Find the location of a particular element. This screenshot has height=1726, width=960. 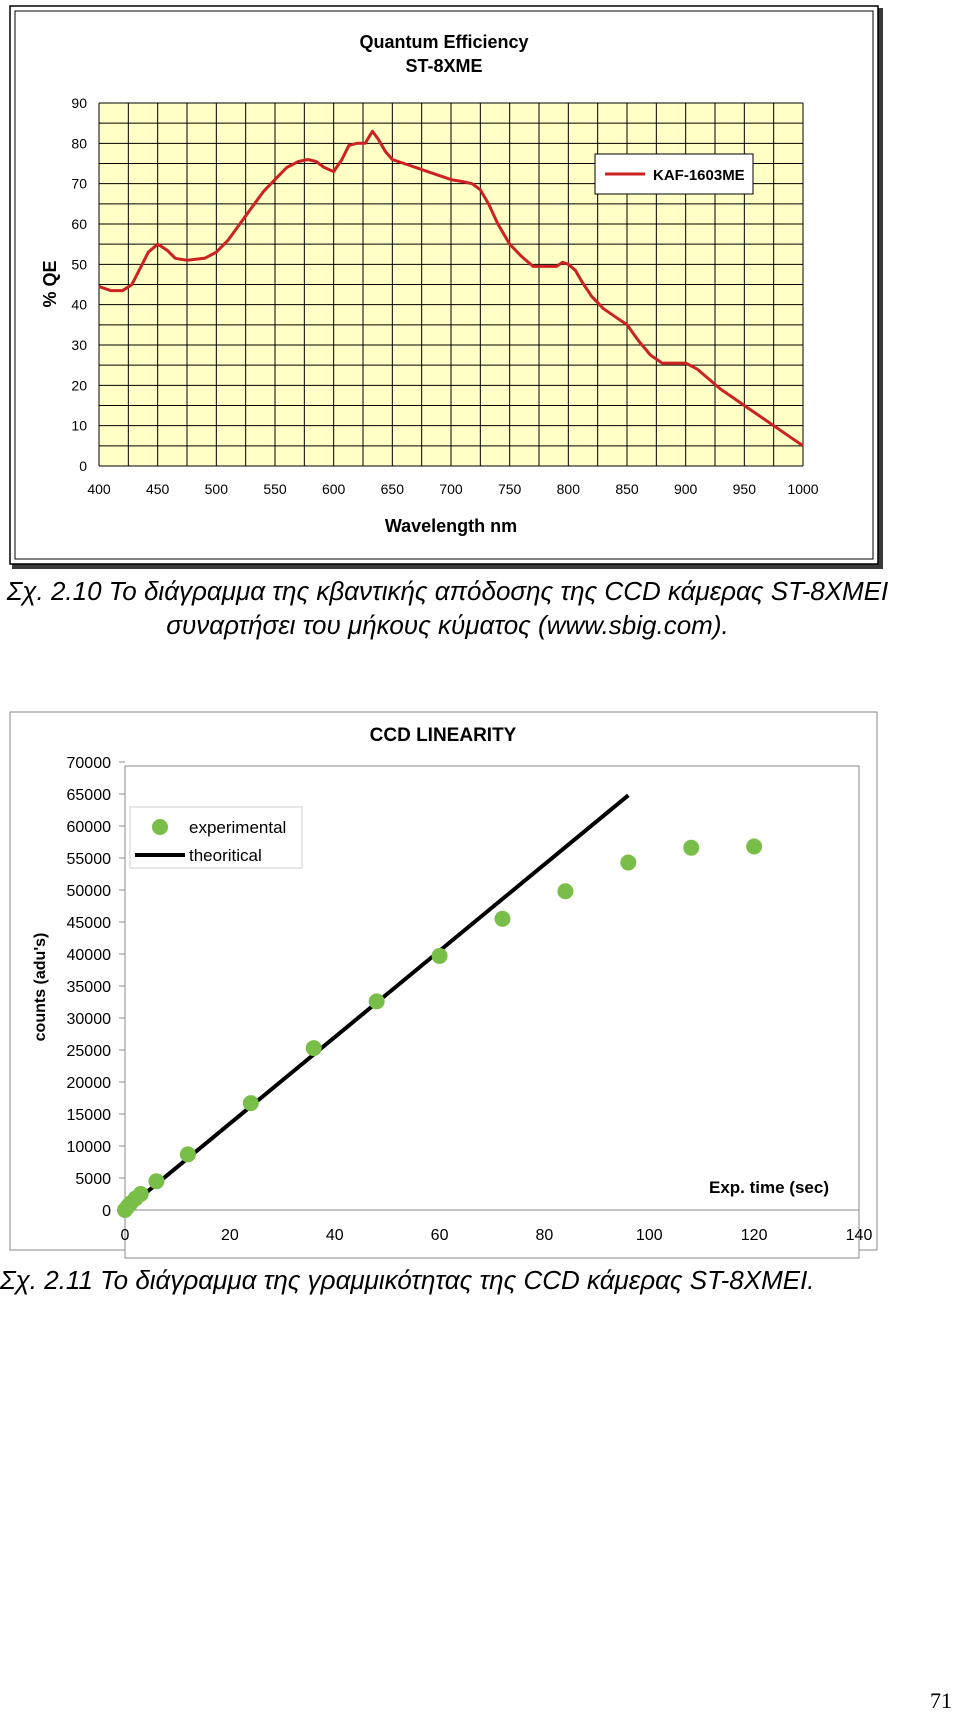

qe-y-tick-label: 50 is located at coordinates (79, 264).